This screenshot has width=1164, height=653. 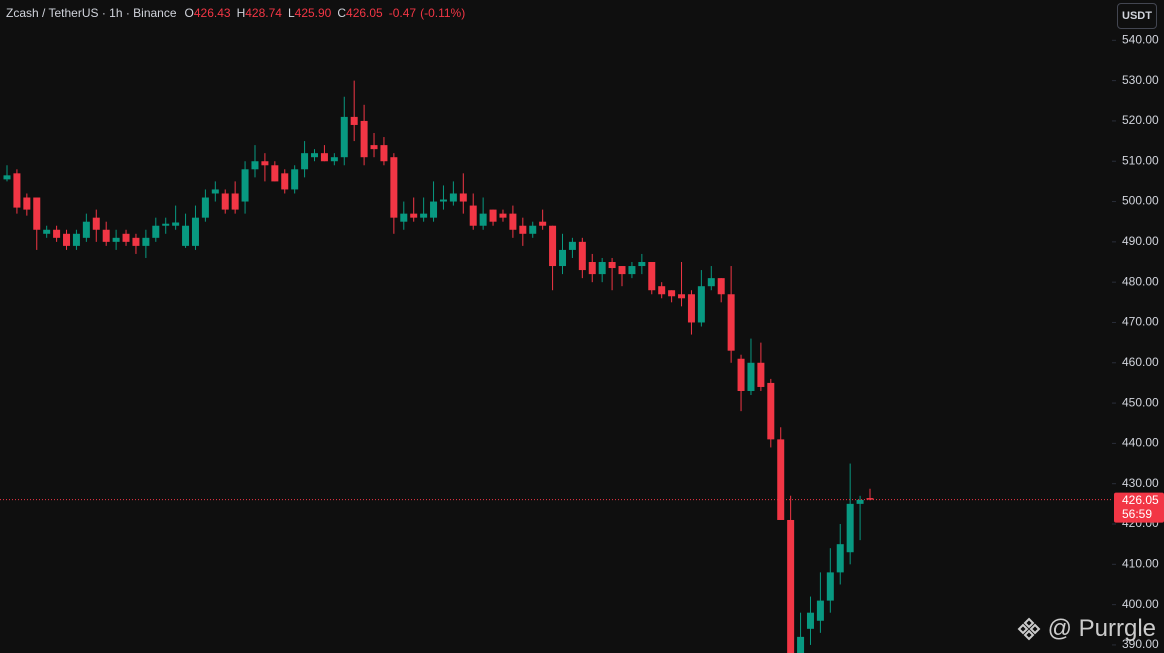 What do you see at coordinates (1137, 16) in the screenshot?
I see `currency-button: USDT` at bounding box center [1137, 16].